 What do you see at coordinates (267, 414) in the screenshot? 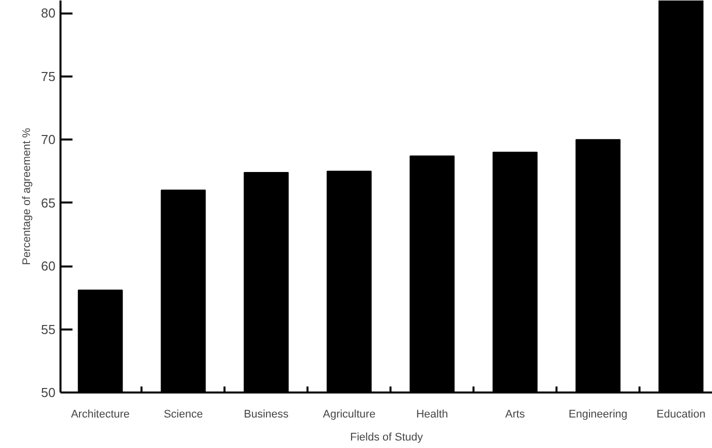
I see `x-tick-label: Business` at bounding box center [267, 414].